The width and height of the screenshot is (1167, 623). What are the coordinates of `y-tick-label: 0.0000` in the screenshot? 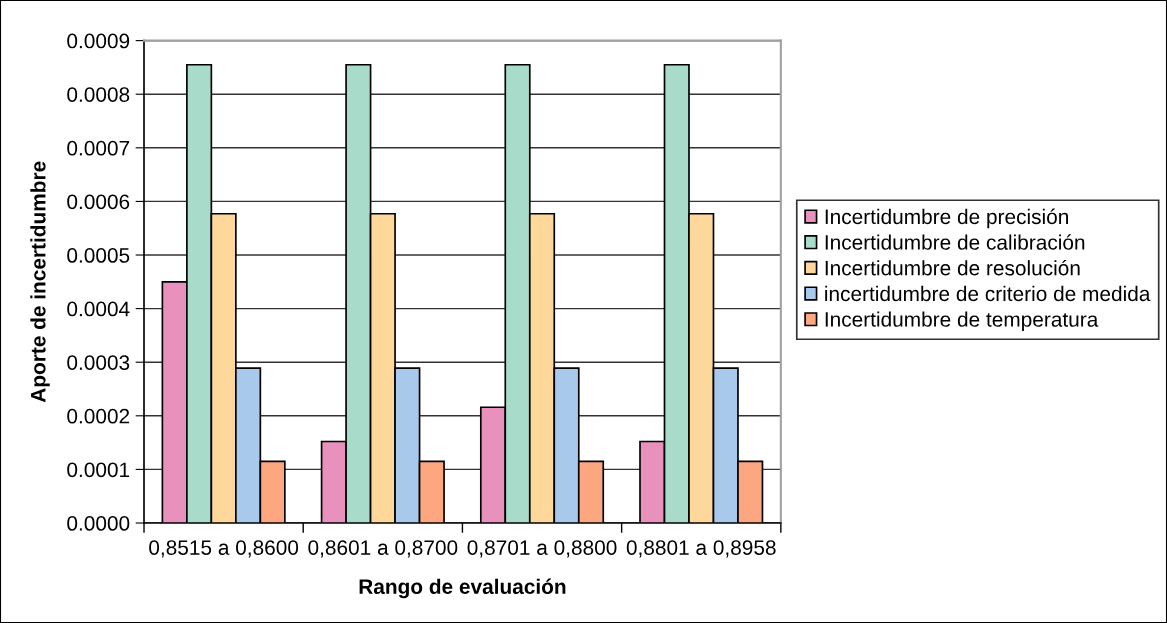 It's located at (98, 523).